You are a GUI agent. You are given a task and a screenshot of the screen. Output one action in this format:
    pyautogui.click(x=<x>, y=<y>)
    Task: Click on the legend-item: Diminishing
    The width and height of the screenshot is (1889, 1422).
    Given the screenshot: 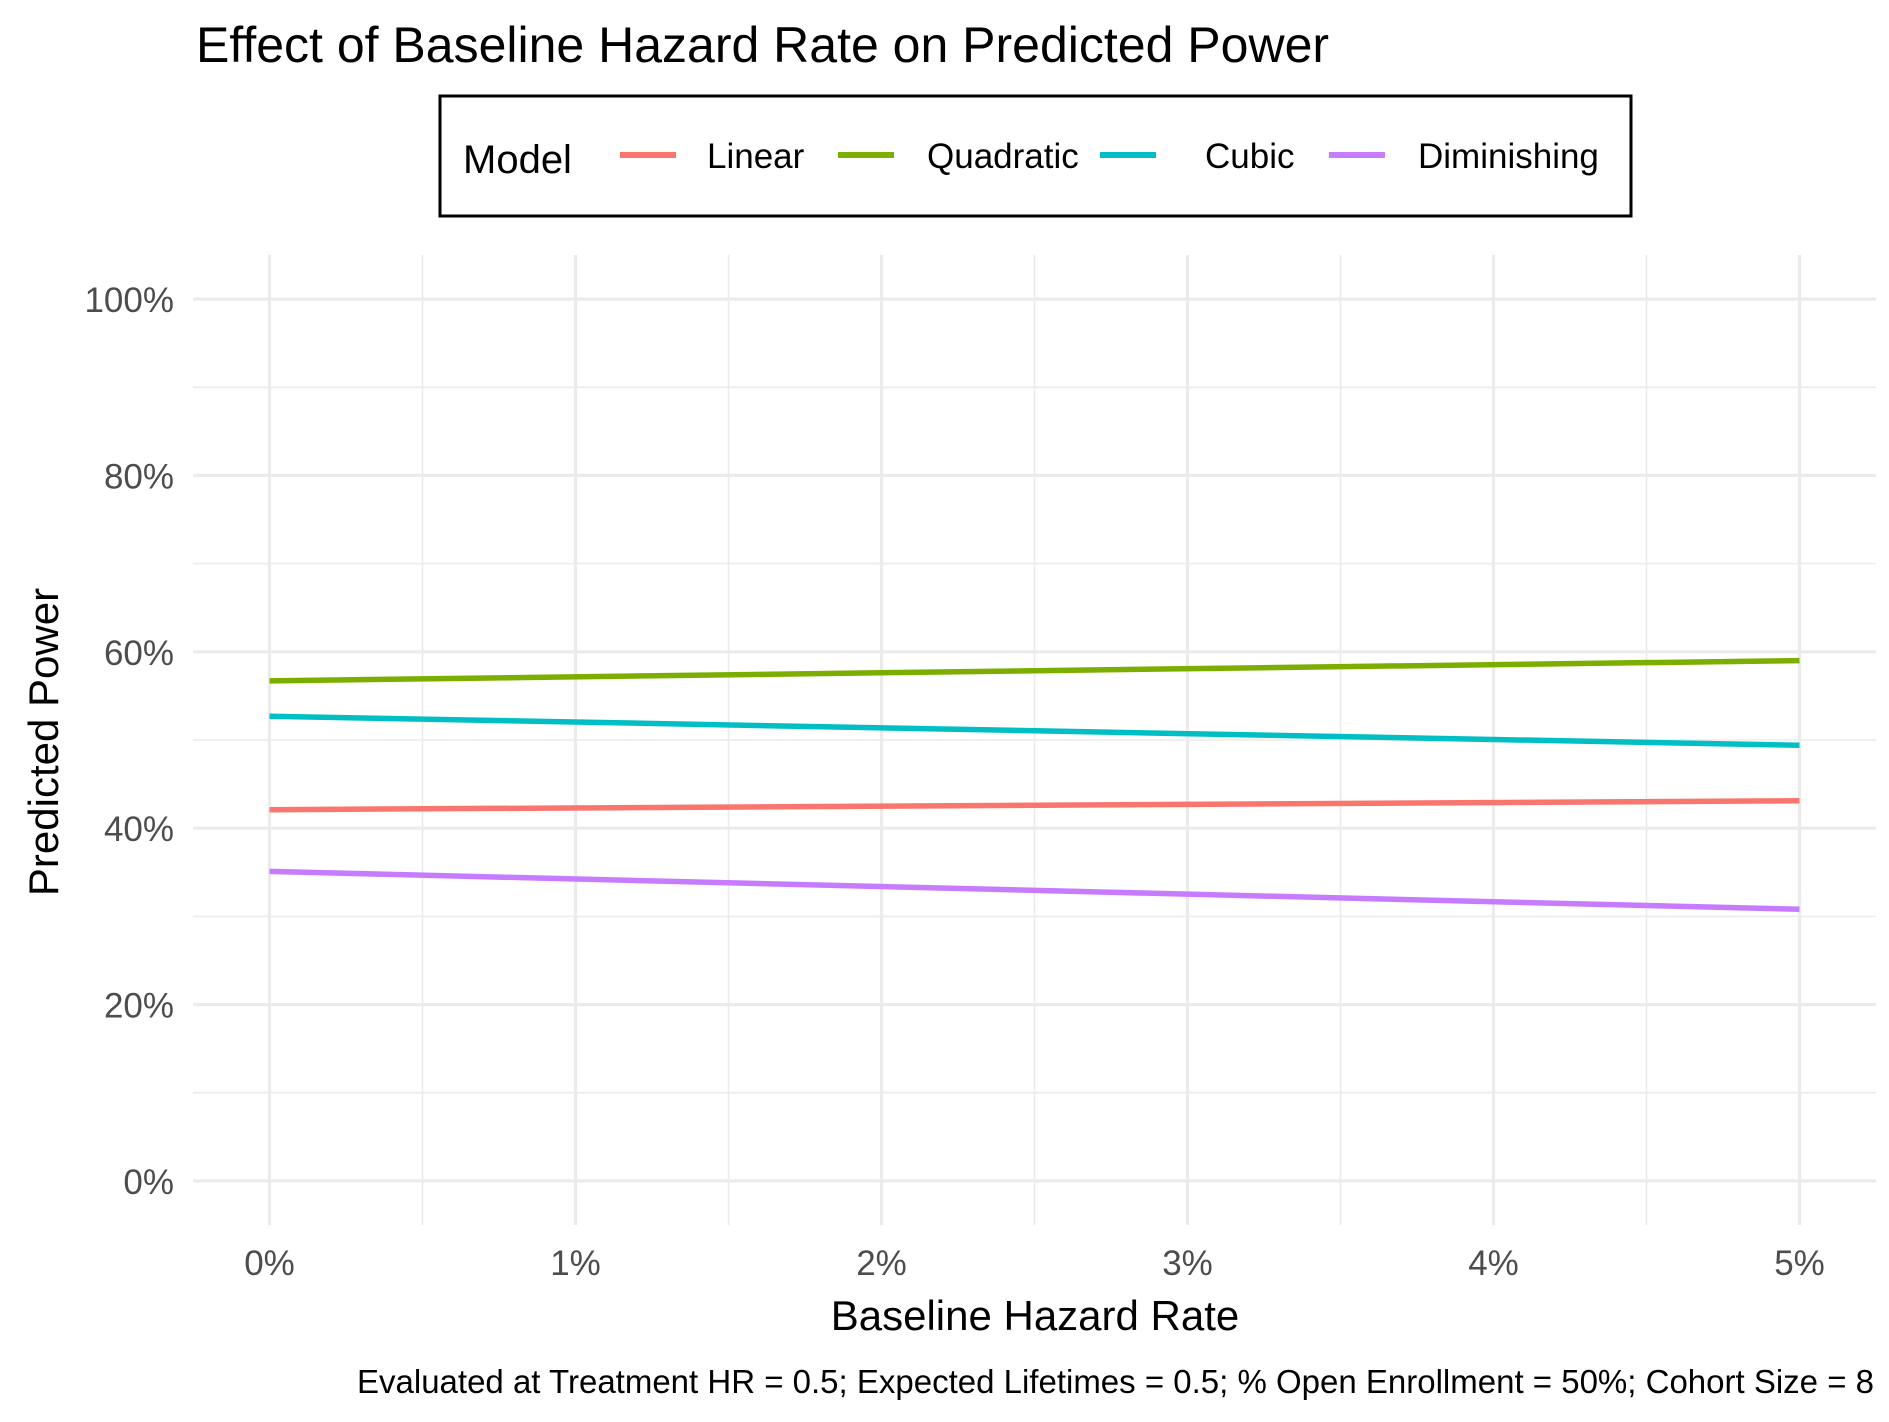 What is the action you would take?
    pyautogui.click(x=1464, y=156)
    